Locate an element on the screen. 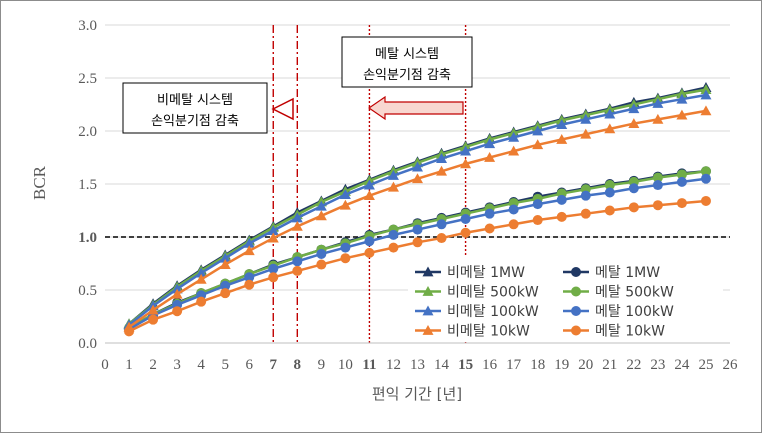  annotation-nonmetal: 비메탈 시스템 손익분기점 감축 is located at coordinates (208, 108).